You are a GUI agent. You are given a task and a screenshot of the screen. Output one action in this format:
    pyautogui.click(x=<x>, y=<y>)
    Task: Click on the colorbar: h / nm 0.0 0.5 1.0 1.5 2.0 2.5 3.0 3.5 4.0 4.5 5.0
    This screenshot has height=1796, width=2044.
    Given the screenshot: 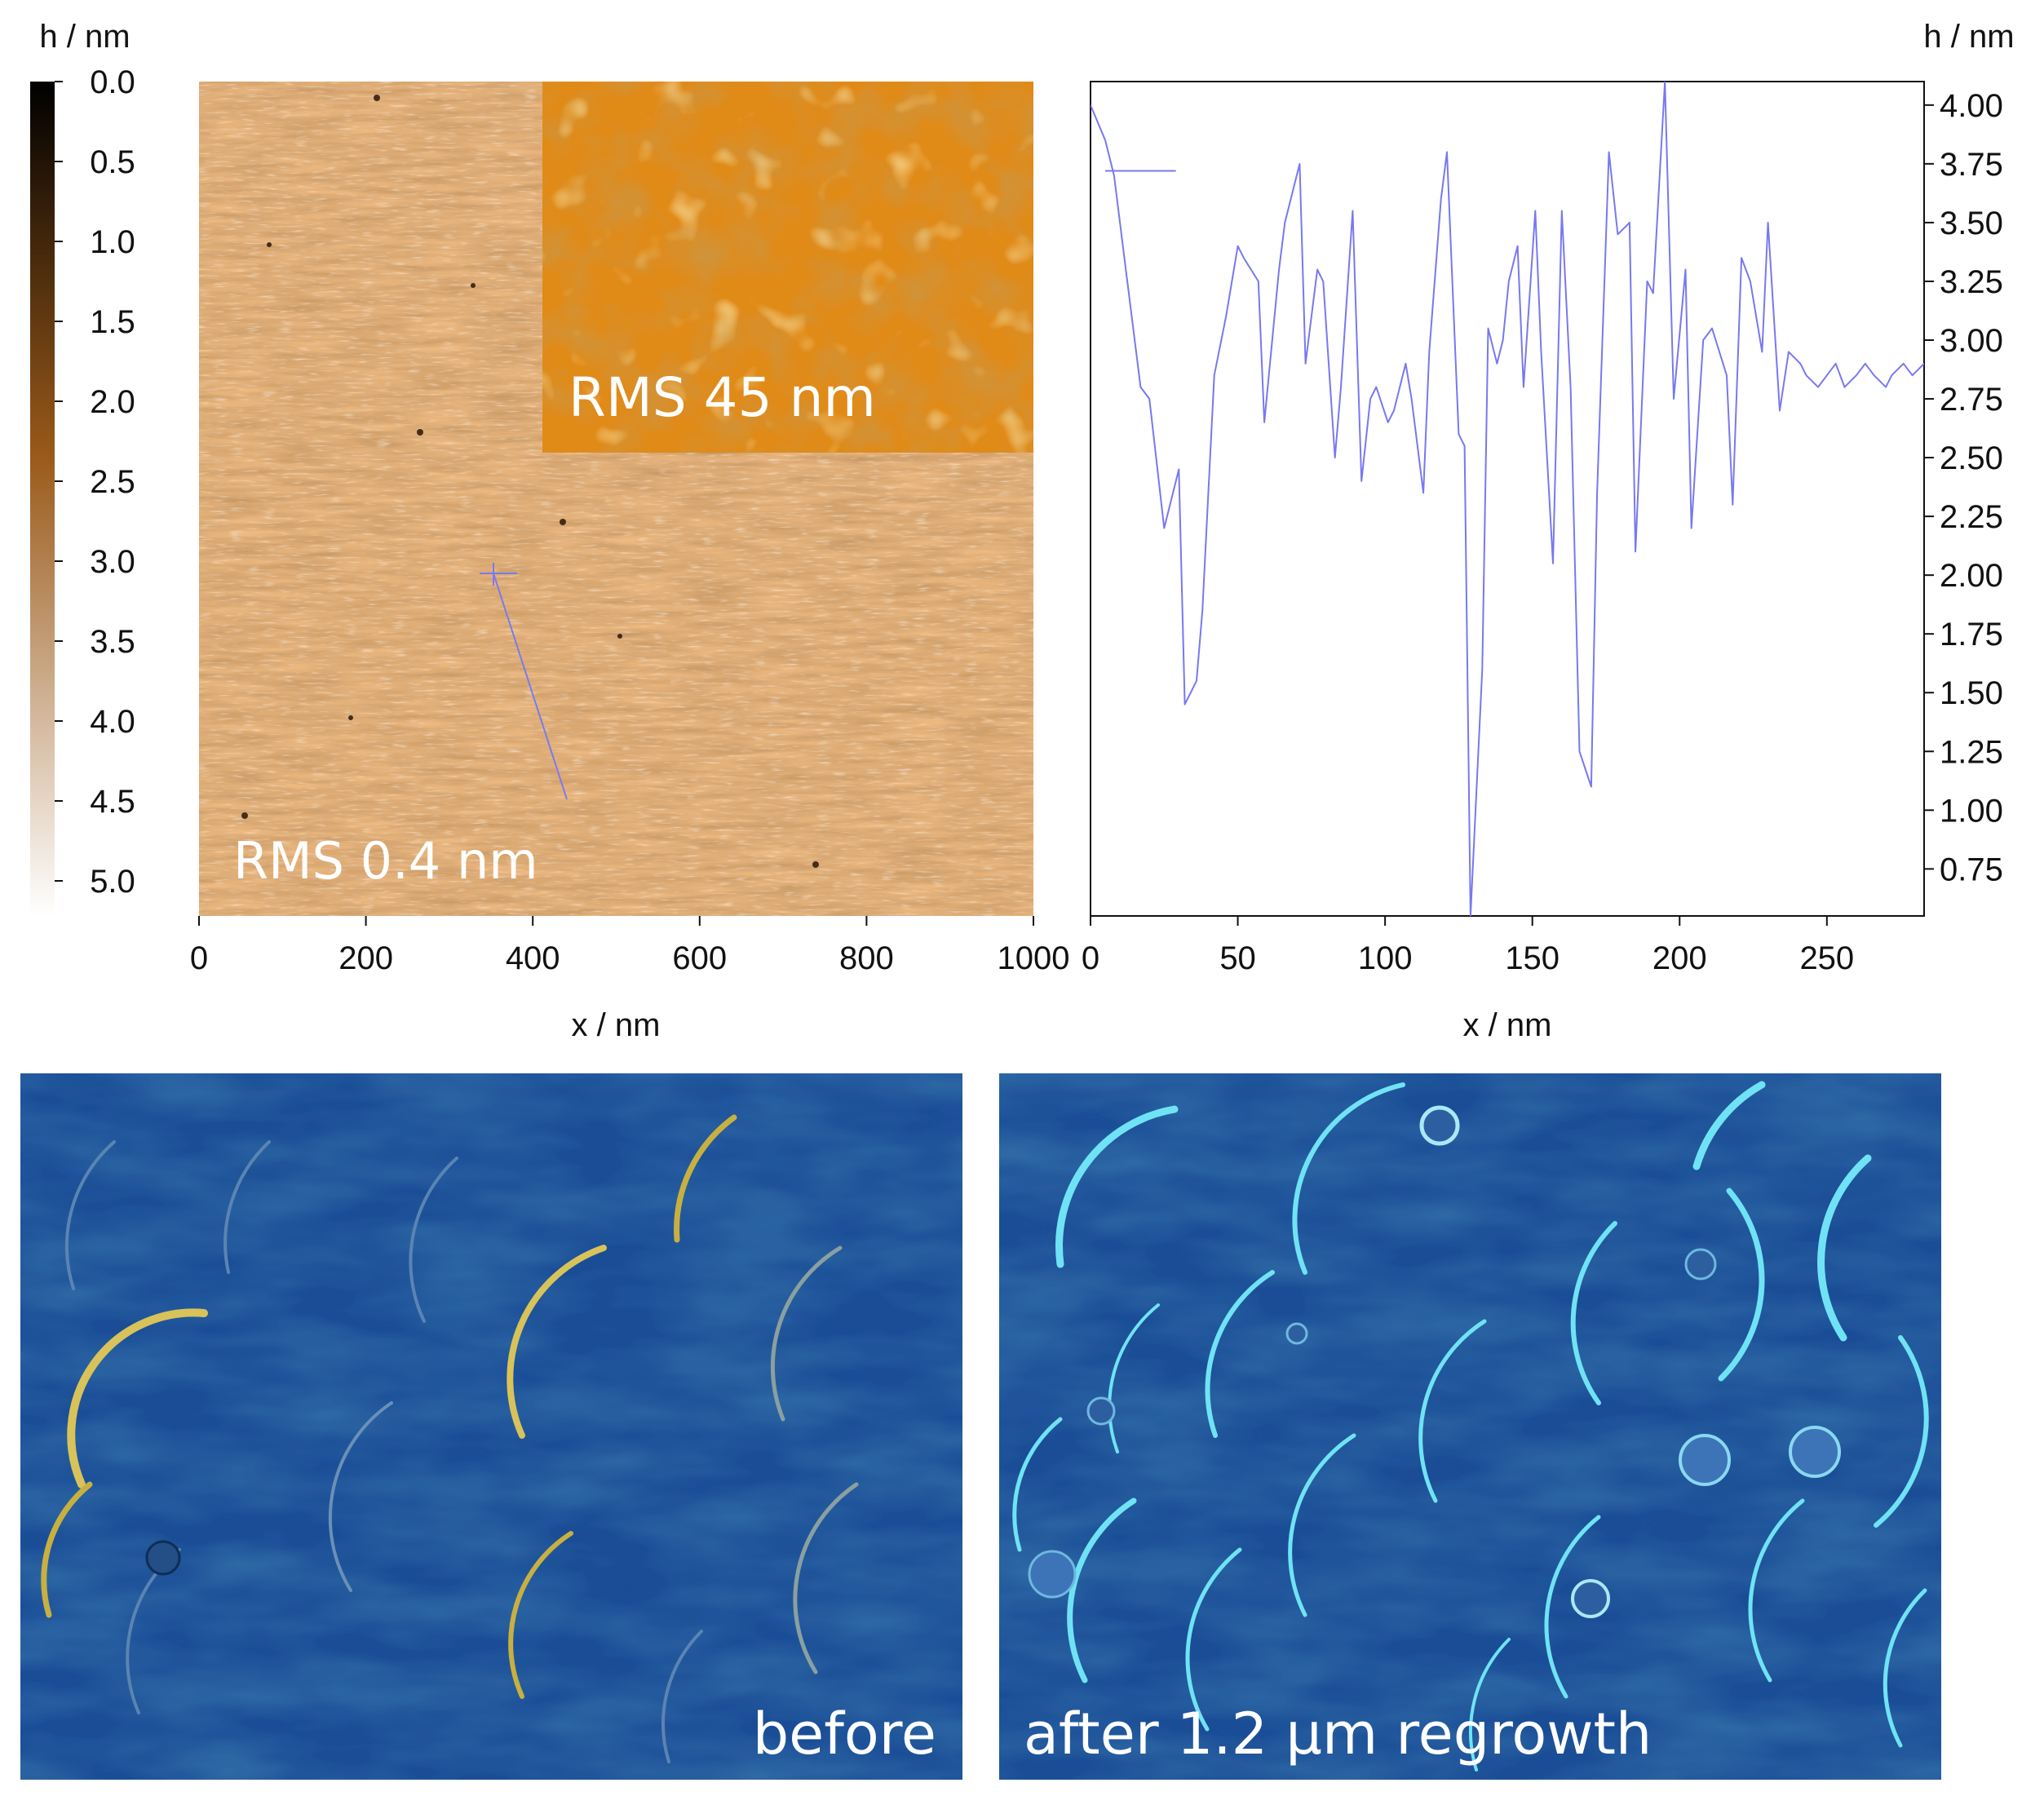 What is the action you would take?
    pyautogui.click(x=82, y=468)
    